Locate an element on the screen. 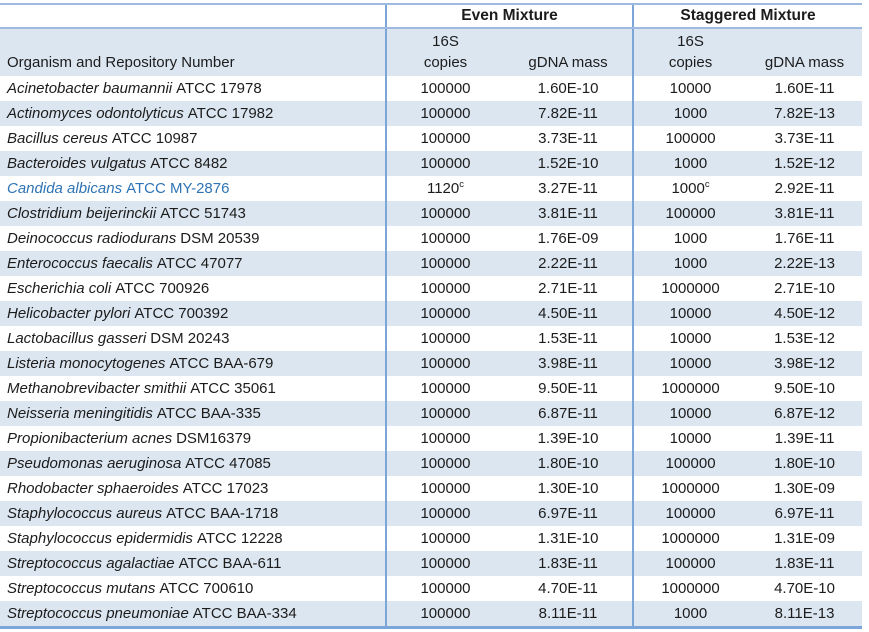 This screenshot has height=632, width=869. organism-cell: Actinomyces odontolyticus ATCC 17982 is located at coordinates (193, 113).